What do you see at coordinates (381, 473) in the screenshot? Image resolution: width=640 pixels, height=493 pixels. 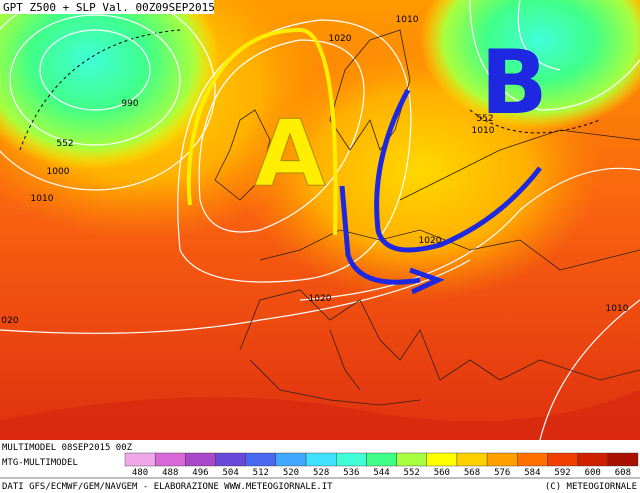 I see `legend-value: 544` at bounding box center [381, 473].